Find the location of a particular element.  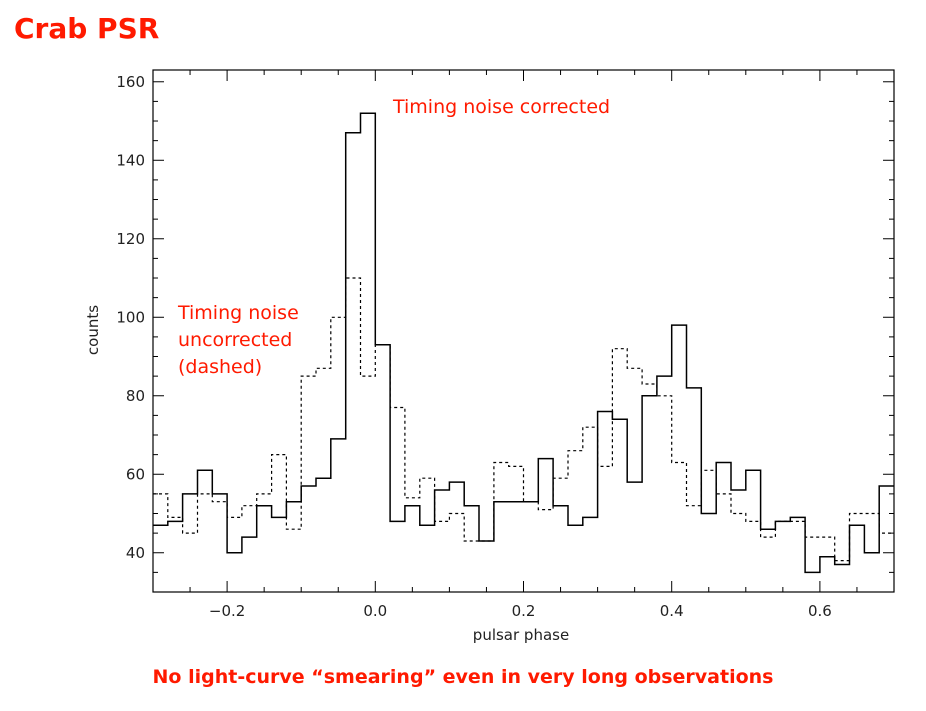

annotation-uncorrected: Timing noise uncorrected (dashed) is located at coordinates (238, 340).